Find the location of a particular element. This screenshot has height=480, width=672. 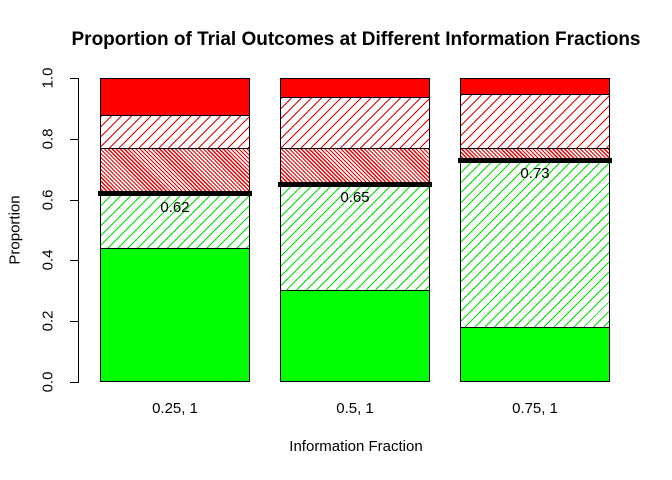

y-tick-label: 1.0 is located at coordinates (48, 78).